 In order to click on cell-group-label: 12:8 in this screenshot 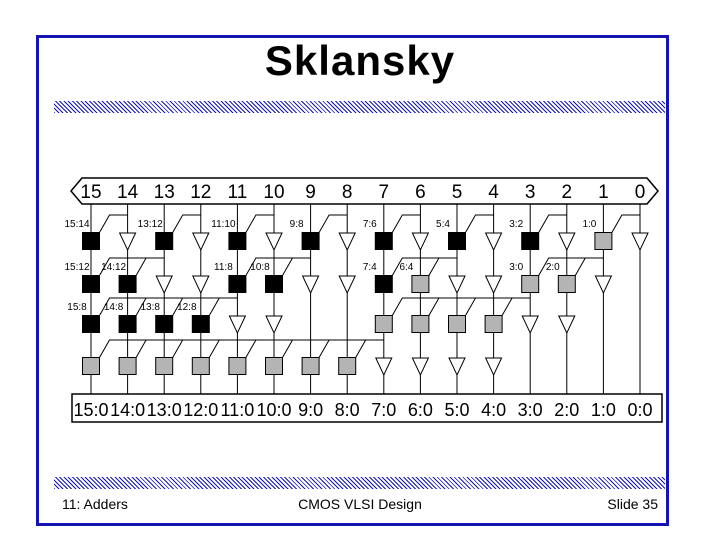, I will do `click(187, 307)`.